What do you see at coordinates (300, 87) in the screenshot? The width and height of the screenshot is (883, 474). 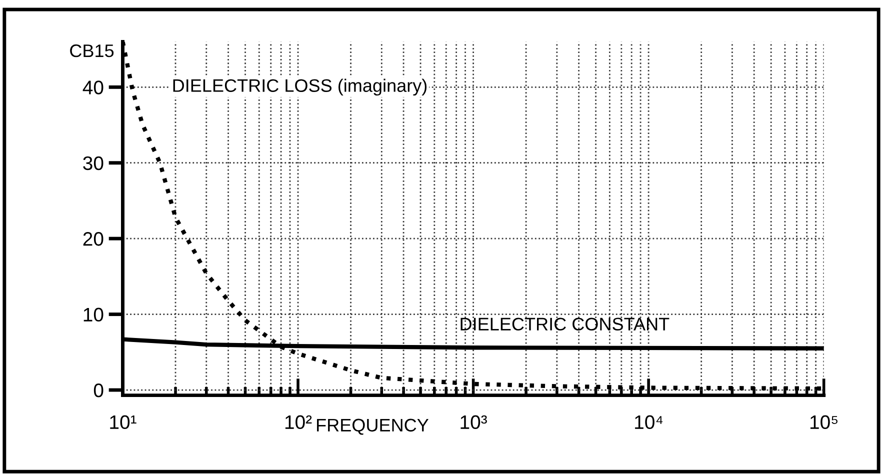 I see `text: DIELECTRIC LOSS (imaginary)` at bounding box center [300, 87].